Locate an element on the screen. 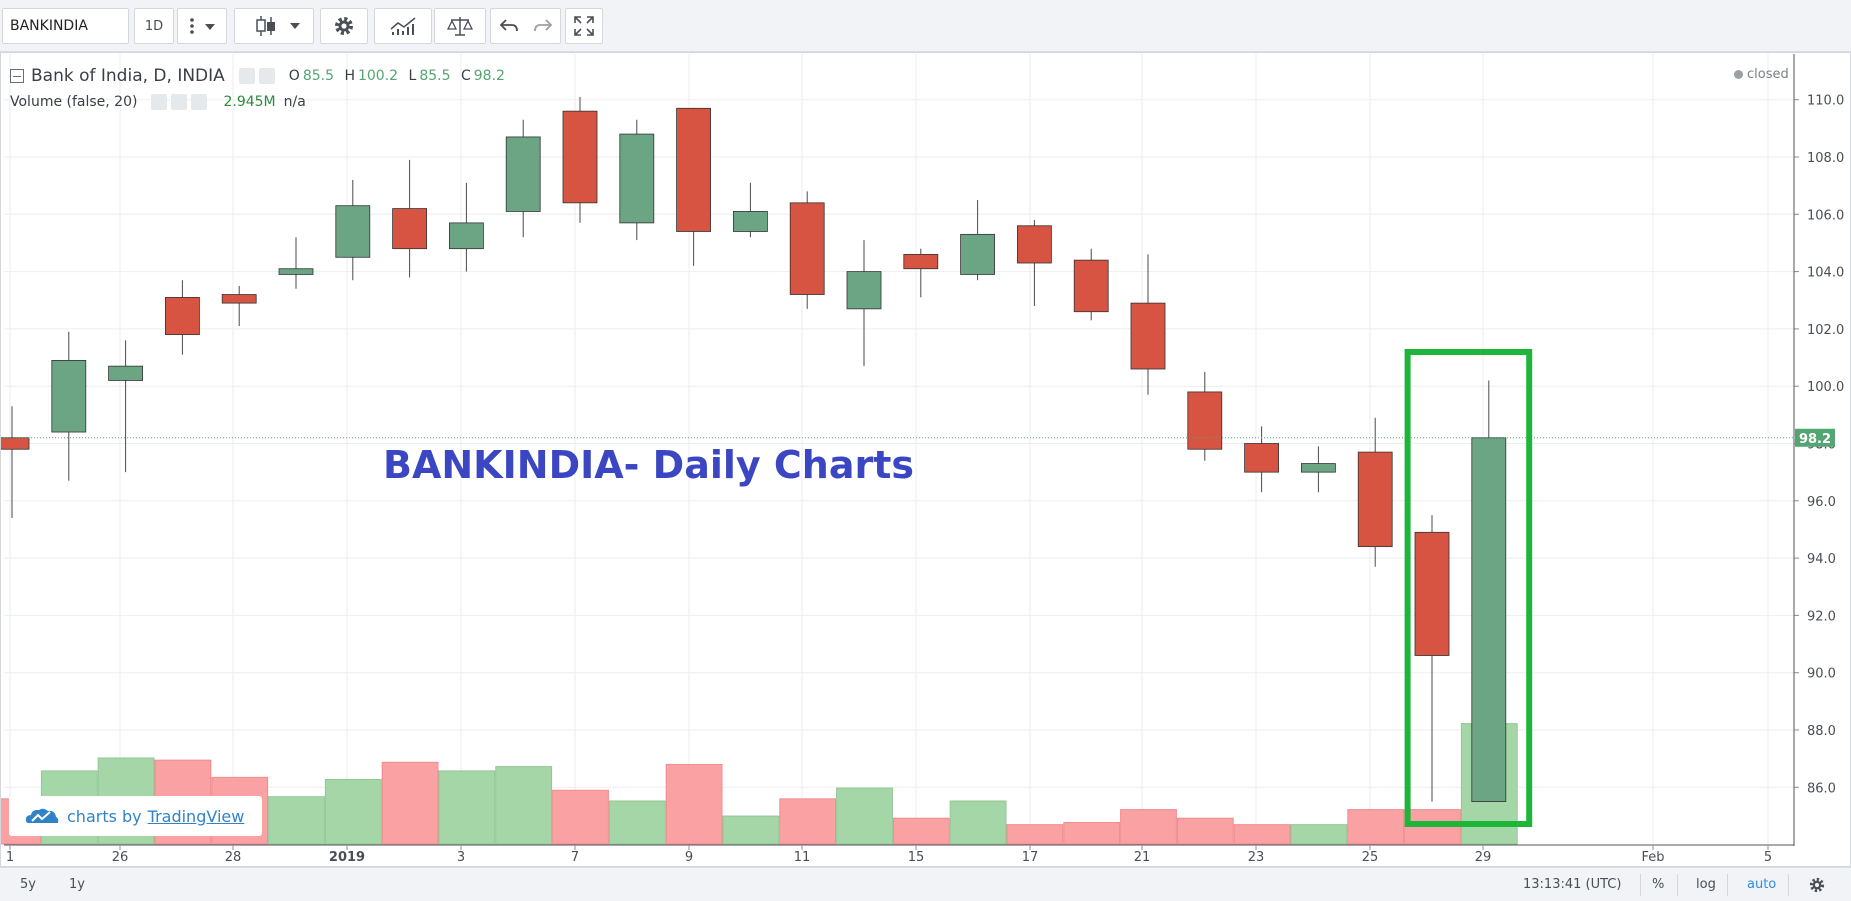 This screenshot has width=1851, height=901. auto-scale-toggle: auto is located at coordinates (1762, 884).